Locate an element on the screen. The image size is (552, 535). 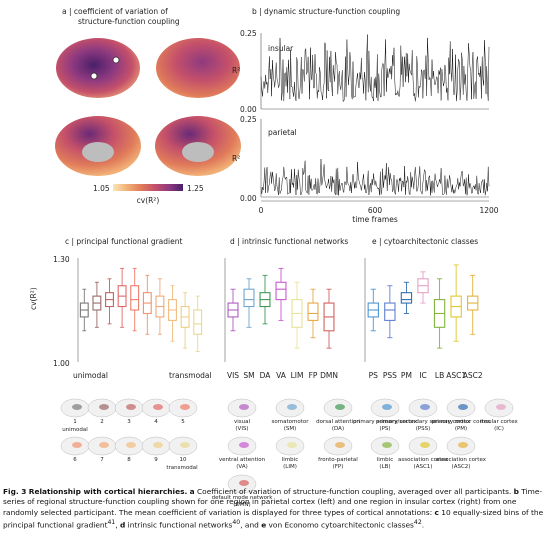
cyto-name: insular cortex is located at coordinates (499, 422).